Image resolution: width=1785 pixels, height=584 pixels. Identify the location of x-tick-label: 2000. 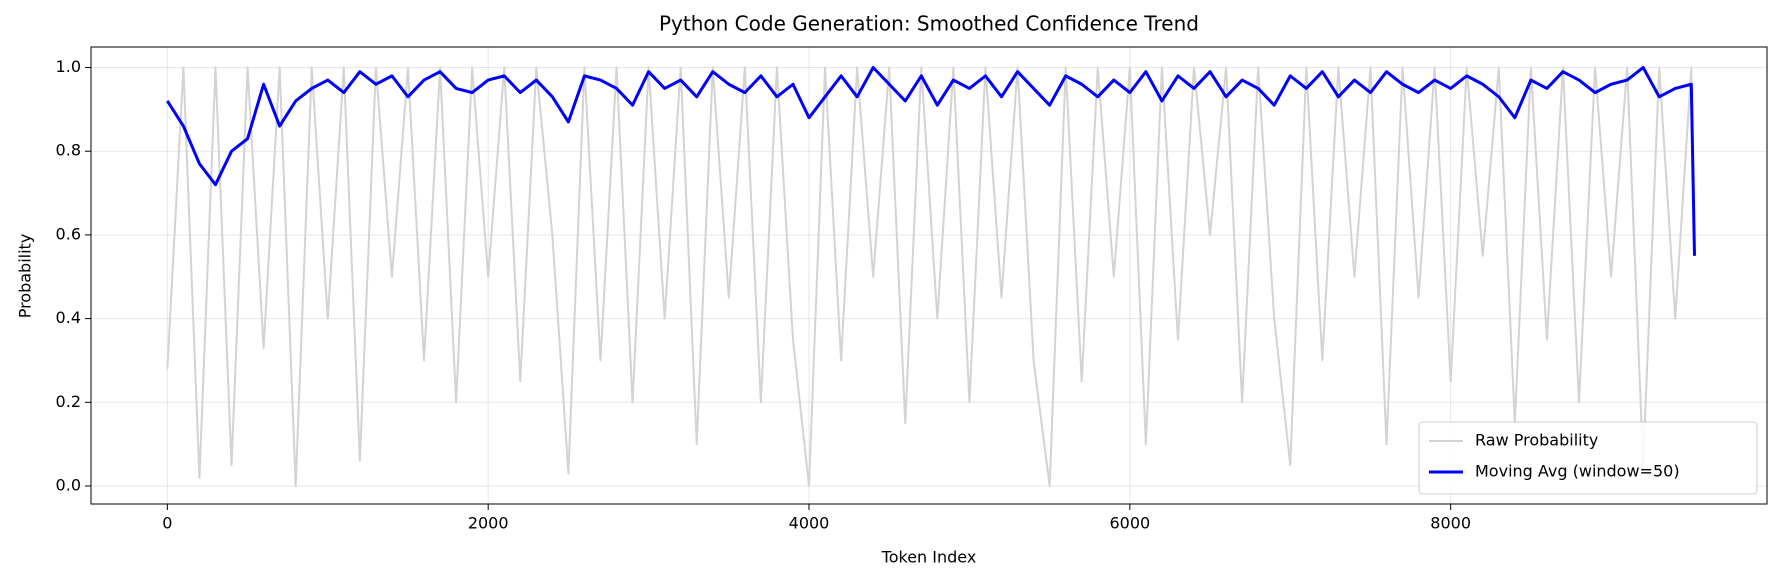
(488, 523).